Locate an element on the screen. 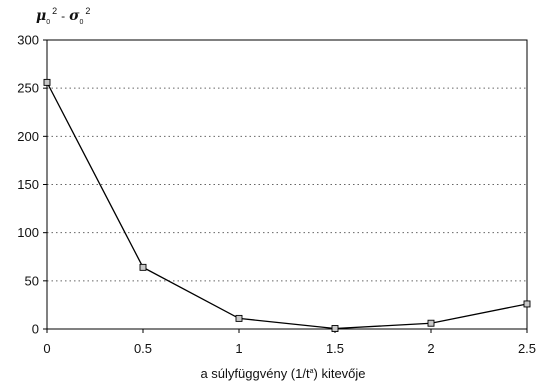 This screenshot has height=387, width=539. x-tick-label: 0 is located at coordinates (46, 348).